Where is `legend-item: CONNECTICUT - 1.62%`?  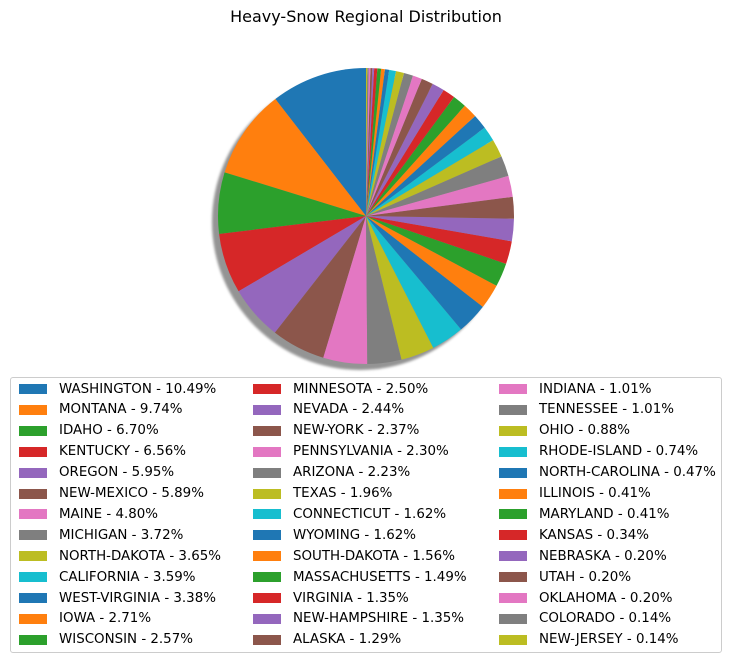
legend-item: CONNECTICUT - 1.62% is located at coordinates (349, 514).